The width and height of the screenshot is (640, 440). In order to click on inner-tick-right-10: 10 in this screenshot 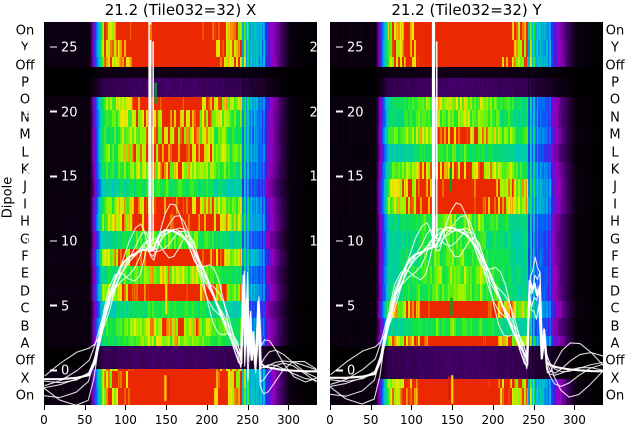, I will do `click(31, 242)`.